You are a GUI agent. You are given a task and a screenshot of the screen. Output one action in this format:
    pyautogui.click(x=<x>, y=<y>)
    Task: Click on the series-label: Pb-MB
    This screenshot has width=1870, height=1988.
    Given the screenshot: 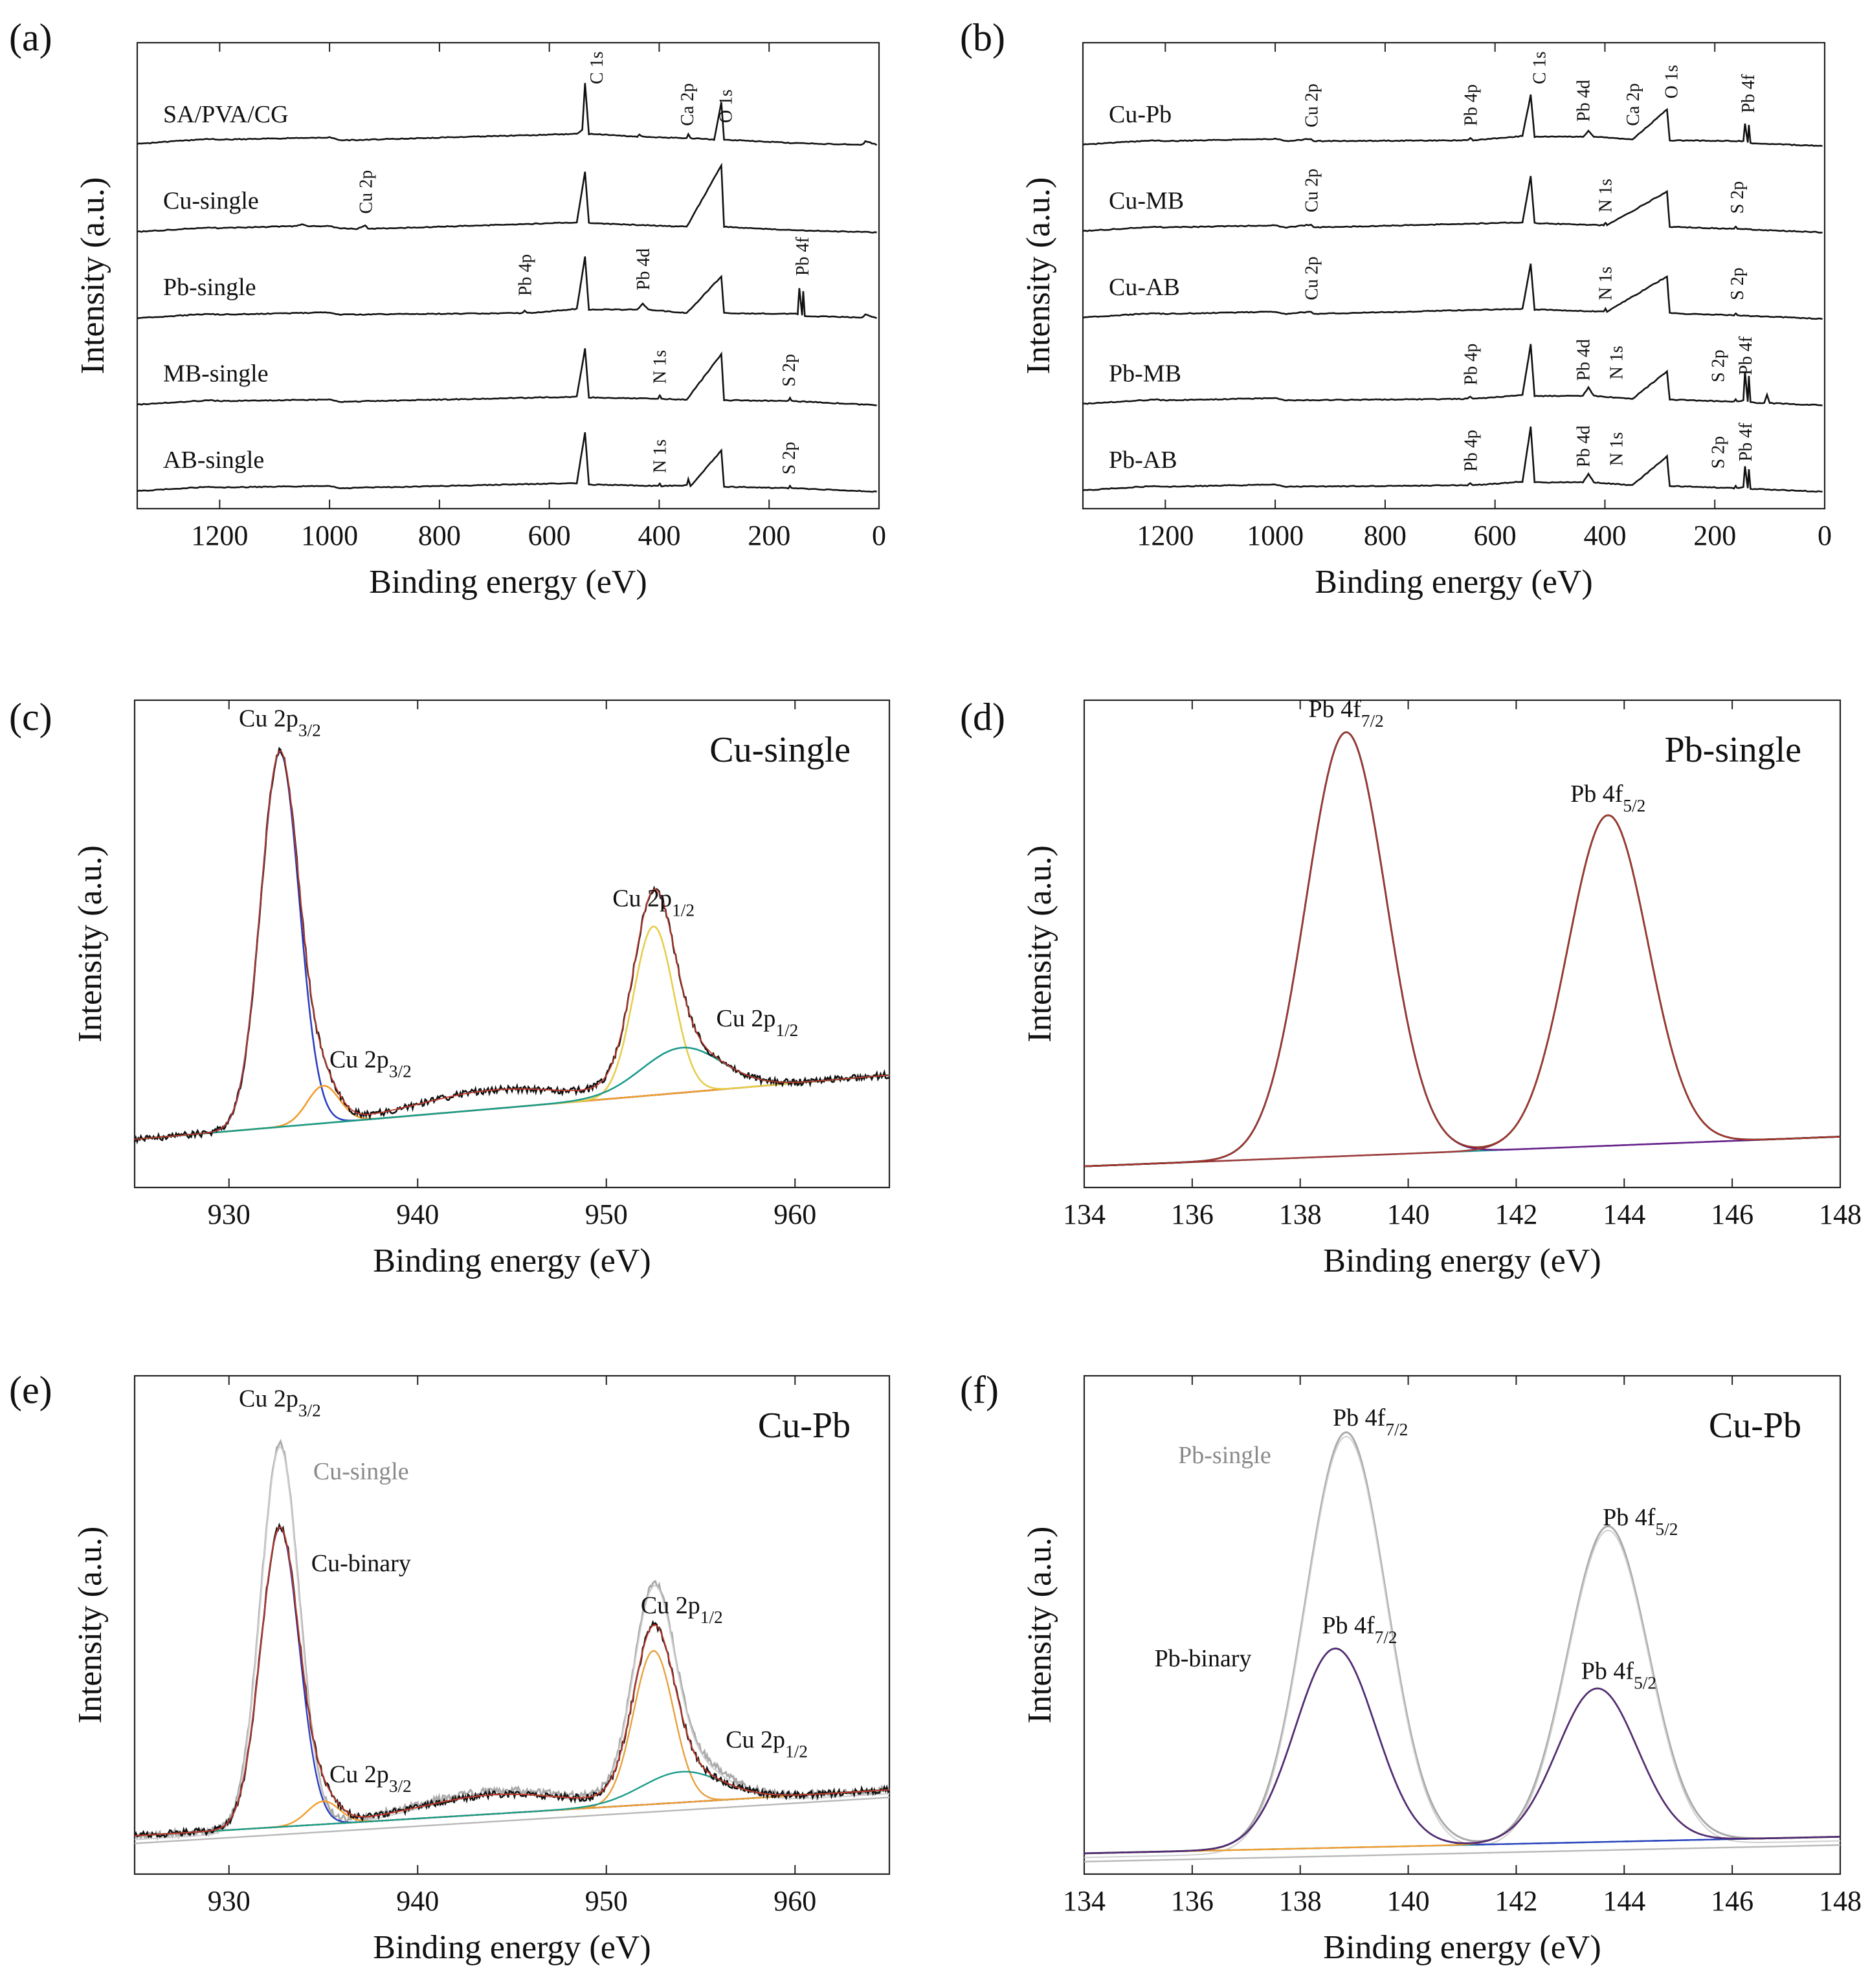 What is the action you would take?
    pyautogui.click(x=1145, y=373)
    